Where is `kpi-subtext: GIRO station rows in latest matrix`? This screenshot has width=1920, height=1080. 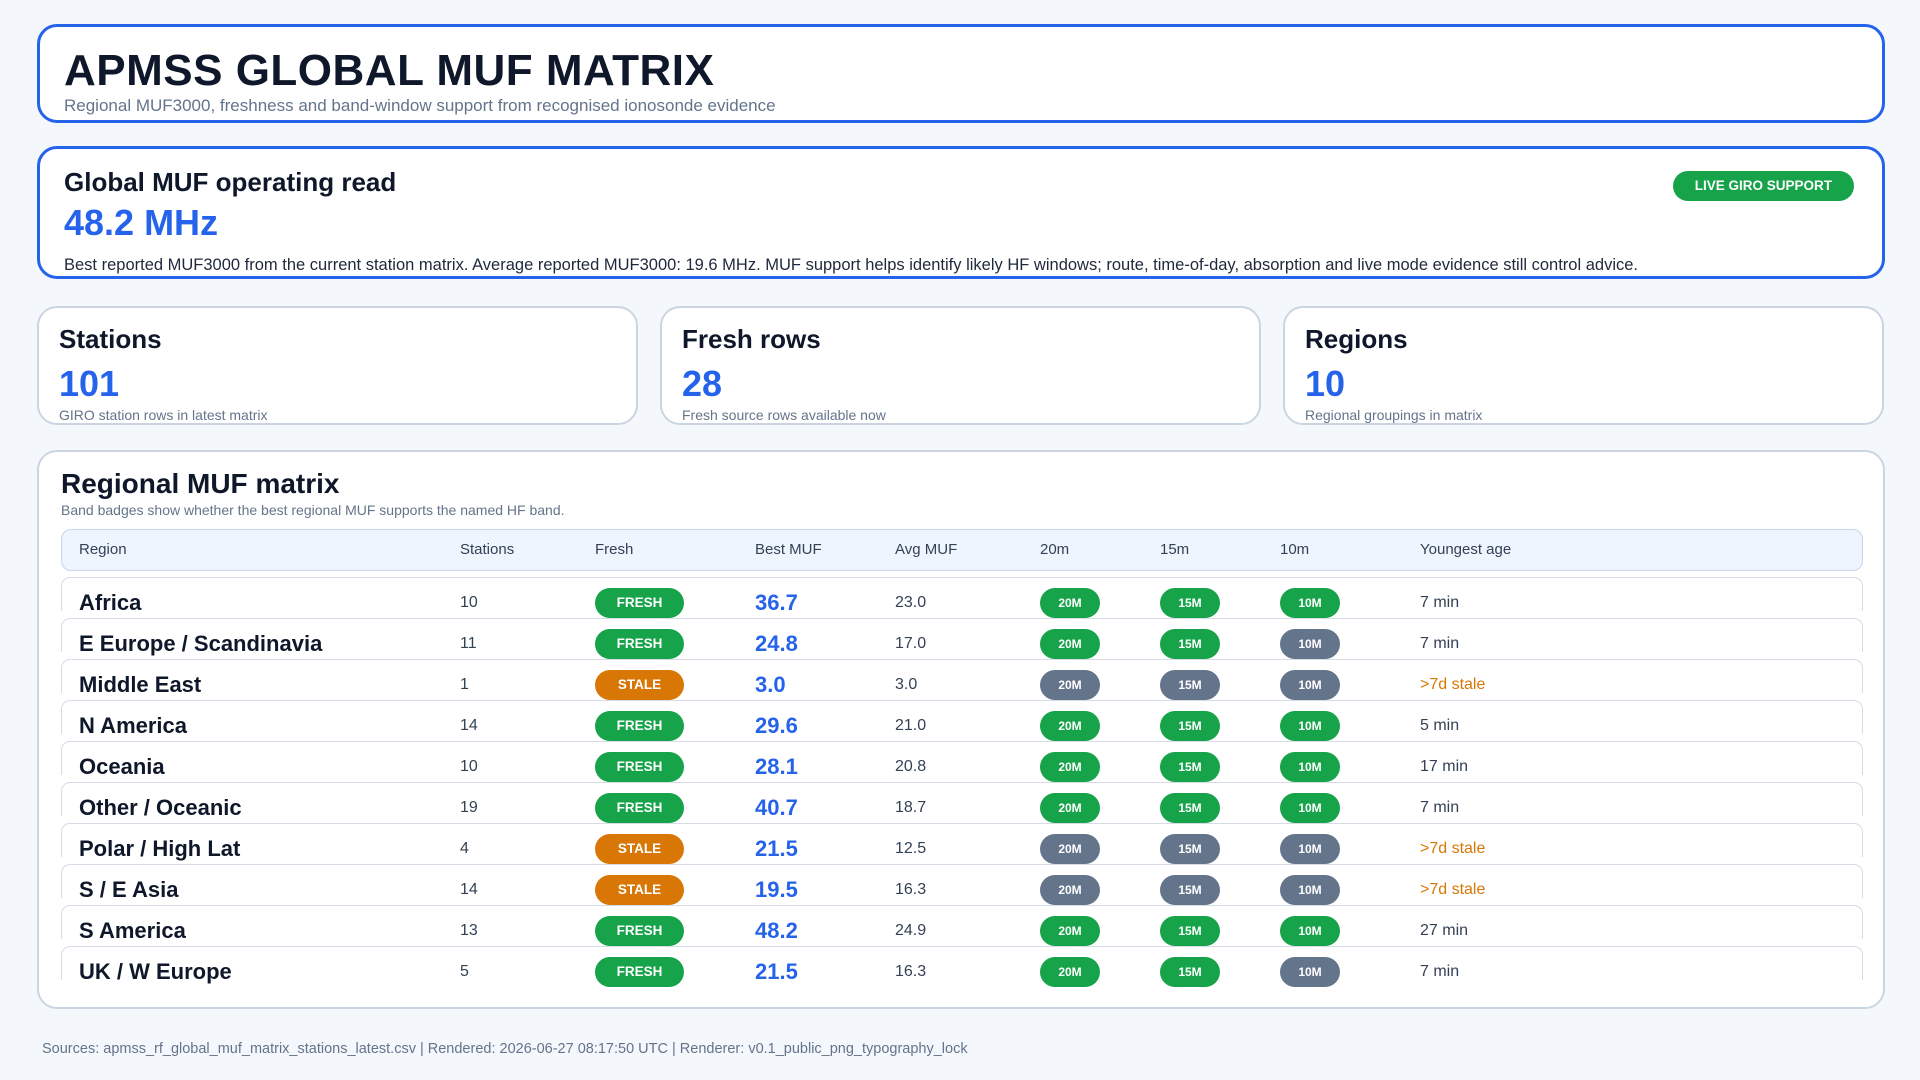
kpi-subtext: GIRO station rows in latest matrix is located at coordinates (163, 415).